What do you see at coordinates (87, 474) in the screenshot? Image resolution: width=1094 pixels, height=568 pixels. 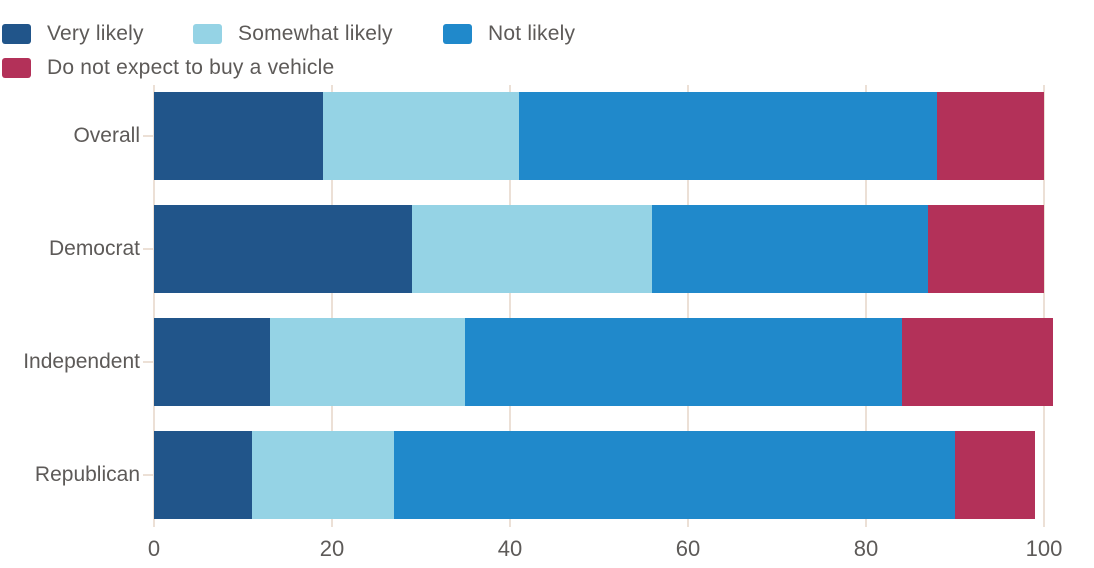 I see `category-label-republican: Republican` at bounding box center [87, 474].